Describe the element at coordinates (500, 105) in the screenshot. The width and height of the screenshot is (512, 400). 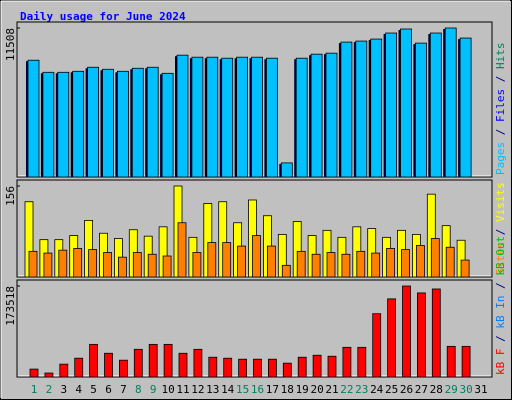
I see `legend-entry: Files` at that location.